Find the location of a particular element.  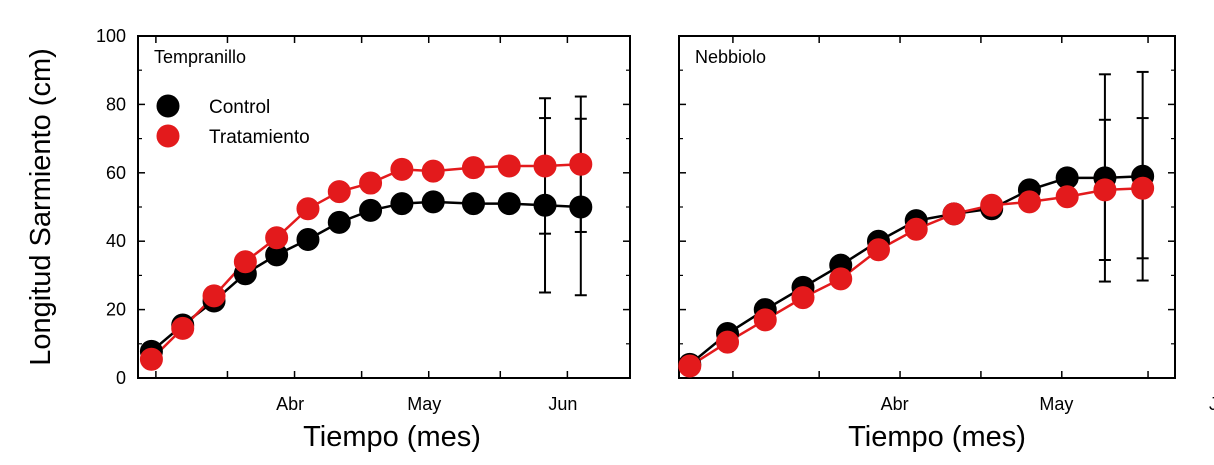

y-tick-label: 40 is located at coordinates (116, 241).